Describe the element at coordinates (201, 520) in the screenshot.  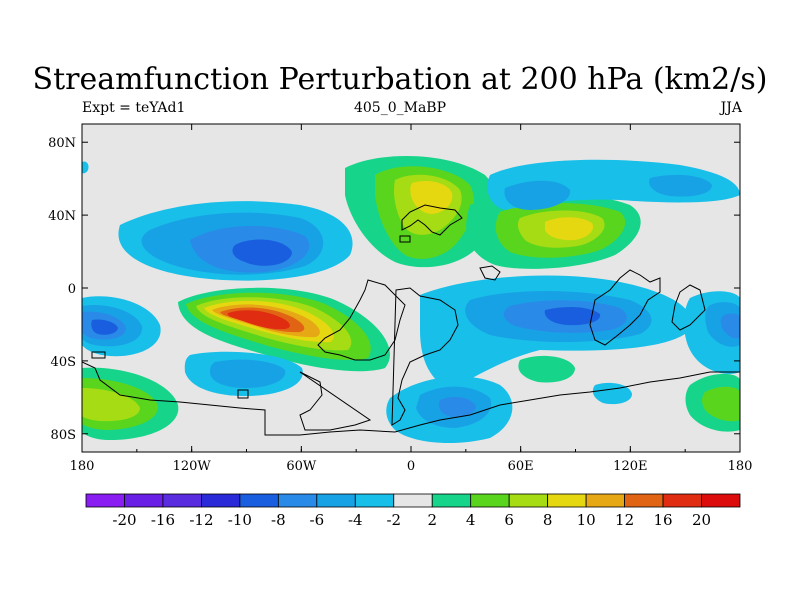
I see `colorbar-label: -12` at that location.